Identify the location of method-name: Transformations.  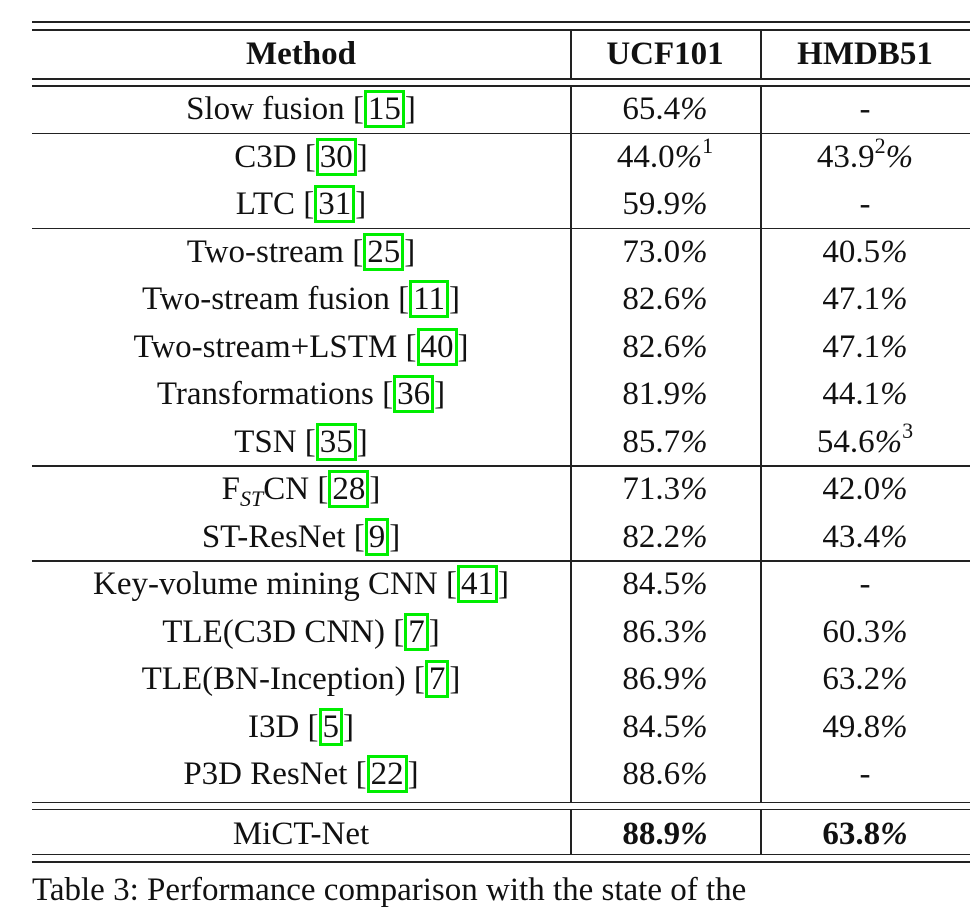
(265, 394).